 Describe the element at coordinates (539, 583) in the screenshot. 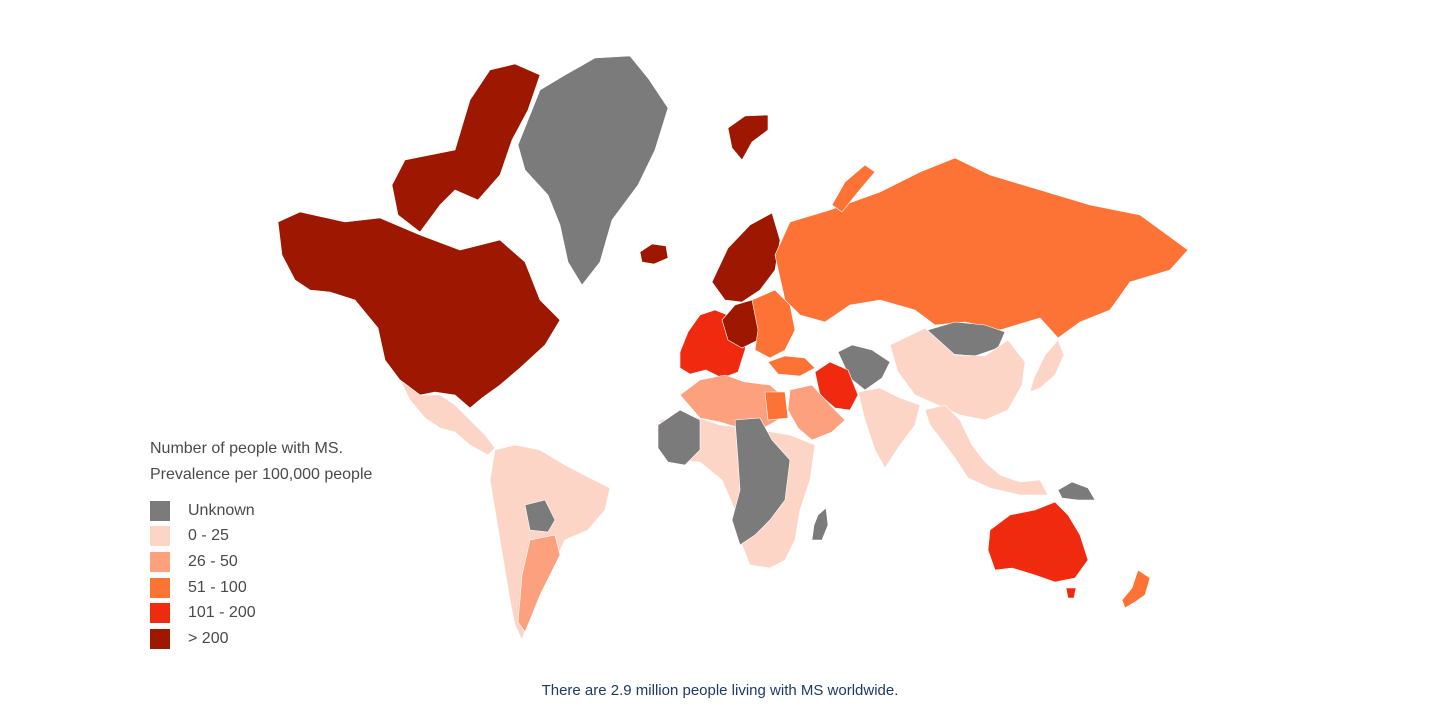

I see `region-argentina` at that location.